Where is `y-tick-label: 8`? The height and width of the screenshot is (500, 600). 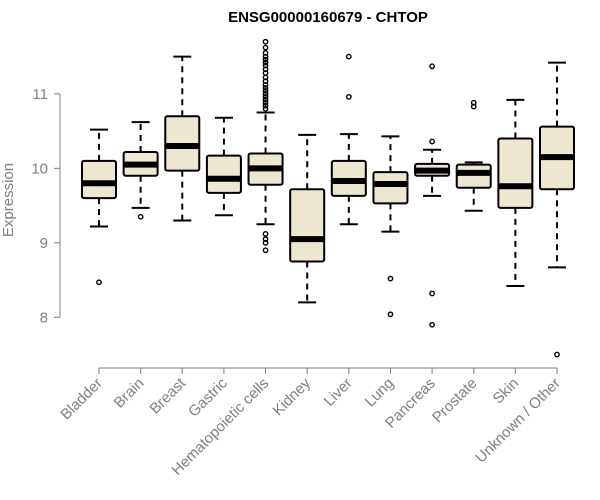
y-tick-label: 8 is located at coordinates (44, 317).